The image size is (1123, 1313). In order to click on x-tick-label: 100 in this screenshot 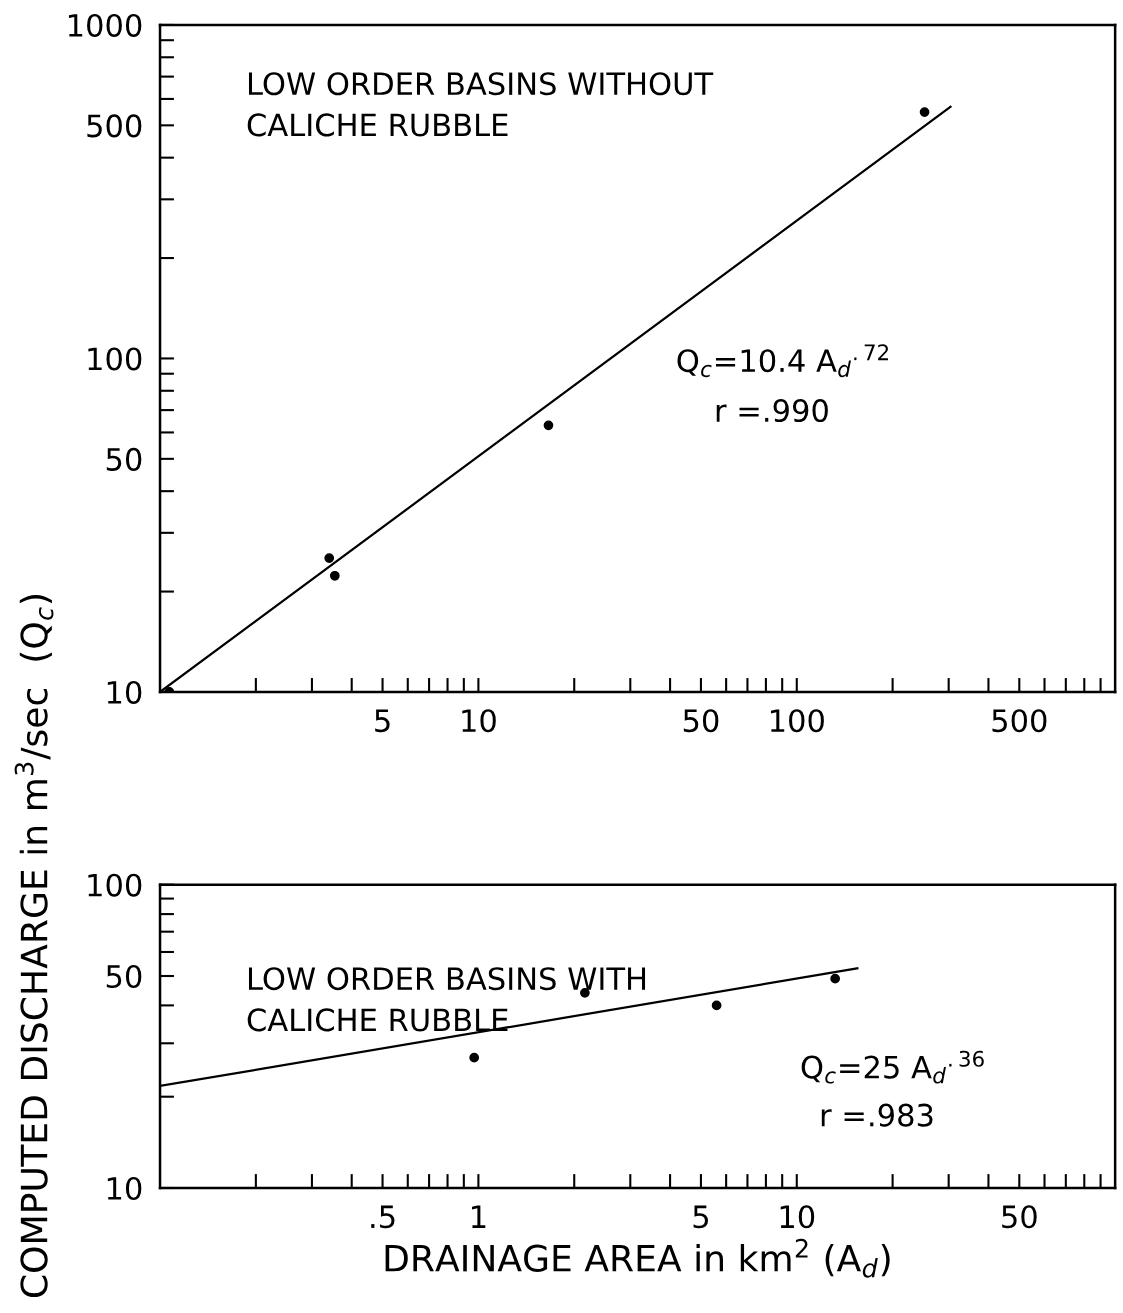, I will do `click(797, 721)`.